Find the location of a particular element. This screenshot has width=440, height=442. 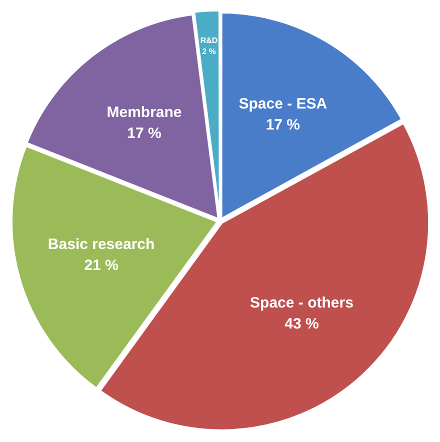

data-label: 43 % is located at coordinates (301, 323).